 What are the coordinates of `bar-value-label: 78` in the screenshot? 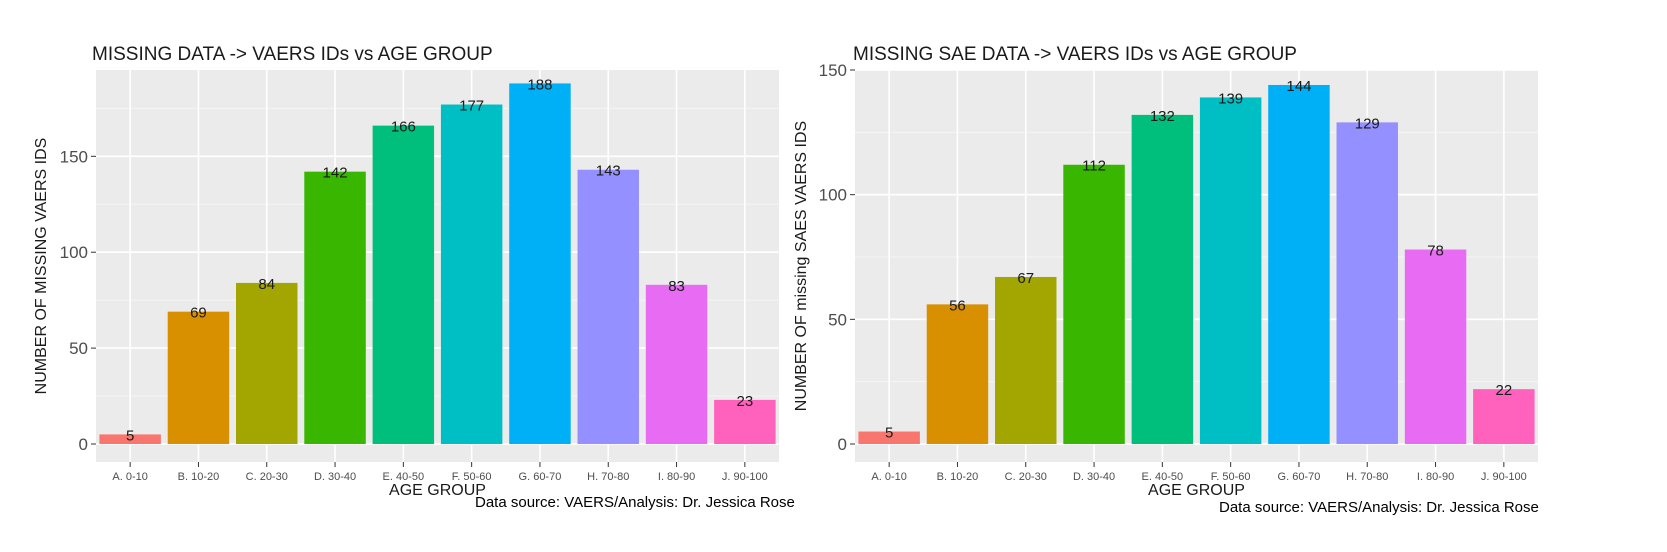 It's located at (1435, 251).